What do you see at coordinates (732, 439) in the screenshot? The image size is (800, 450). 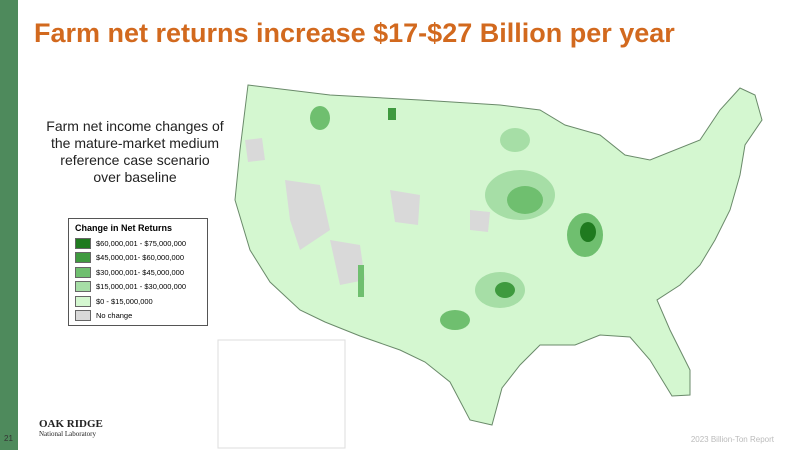 I see `footer: 2023 Billion-Ton Report` at bounding box center [732, 439].